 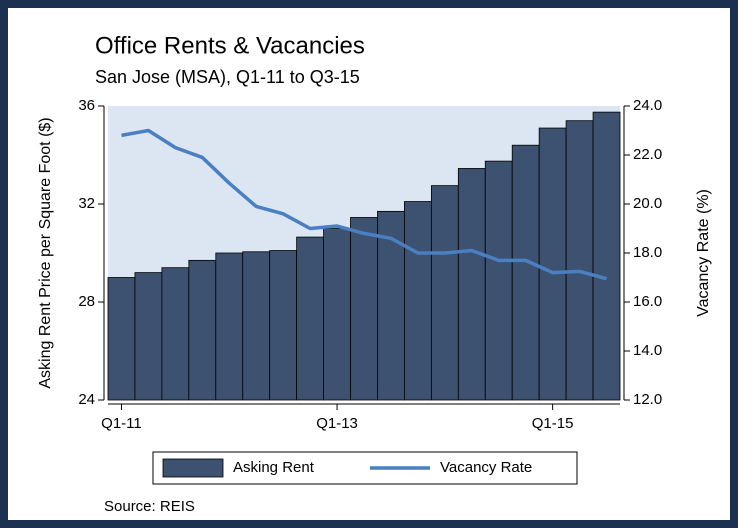 I want to click on y2-tick-label: 16.0, so click(x=647, y=301).